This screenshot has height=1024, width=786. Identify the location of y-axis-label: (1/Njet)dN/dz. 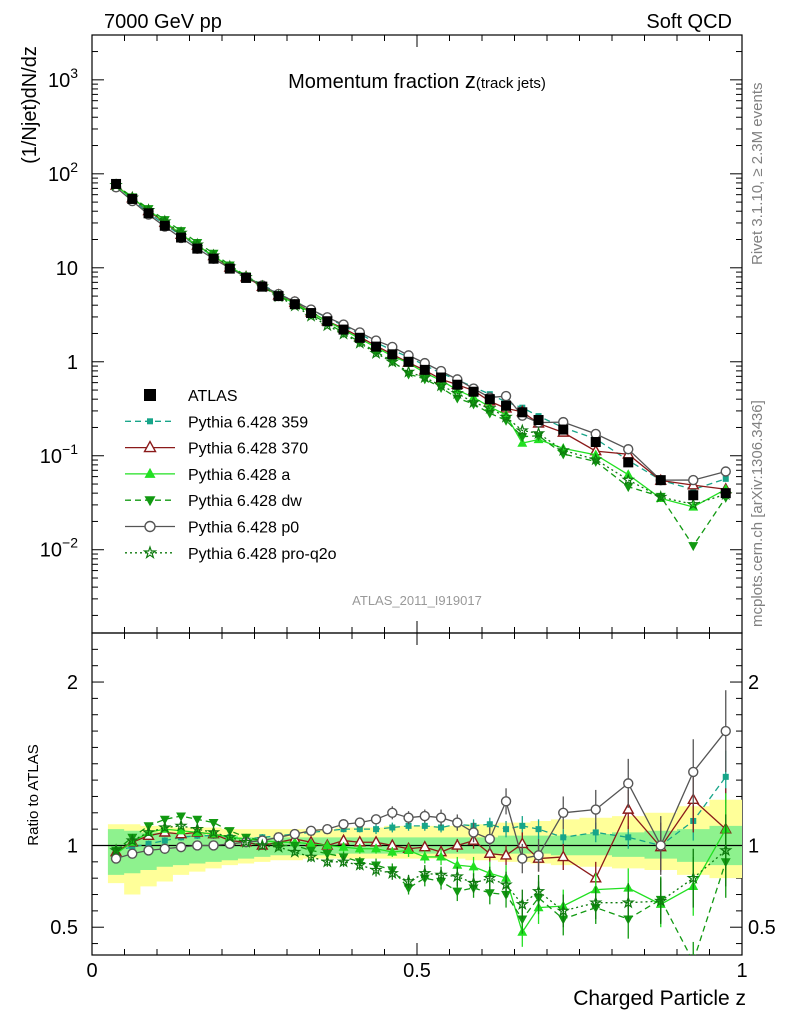
(30, 105).